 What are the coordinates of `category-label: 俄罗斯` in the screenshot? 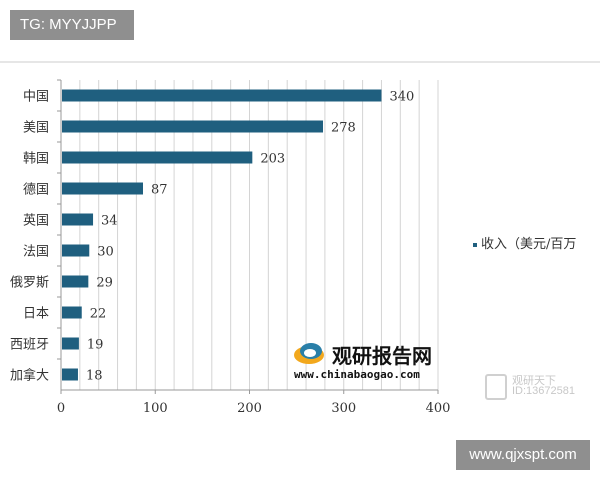 It's located at (29, 283).